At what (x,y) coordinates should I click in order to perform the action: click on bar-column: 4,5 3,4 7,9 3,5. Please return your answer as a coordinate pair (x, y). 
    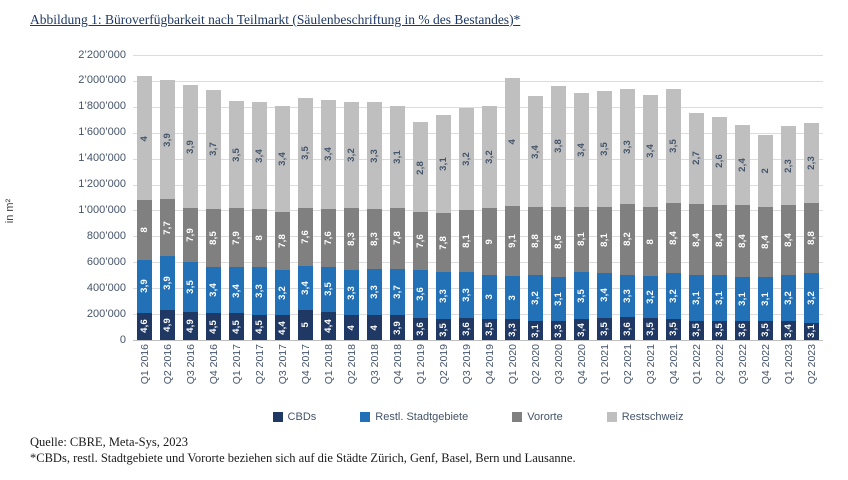
    Looking at the image, I should click on (236, 197).